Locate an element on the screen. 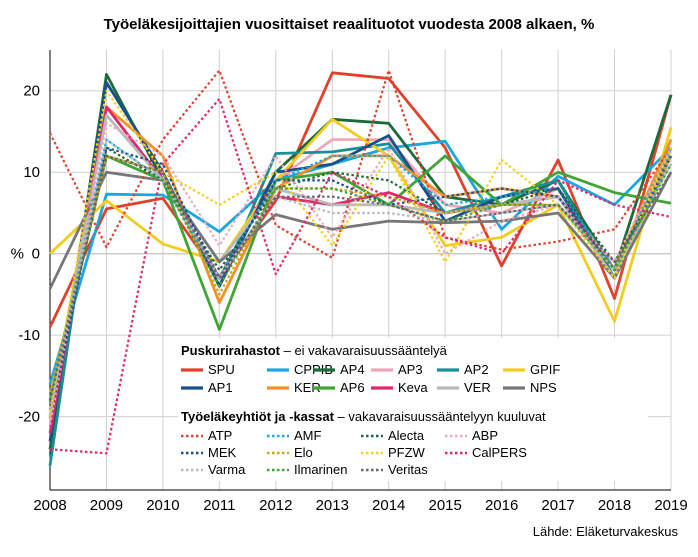 This screenshot has width=698, height=557. y-tick-label: 0 is located at coordinates (36, 254).